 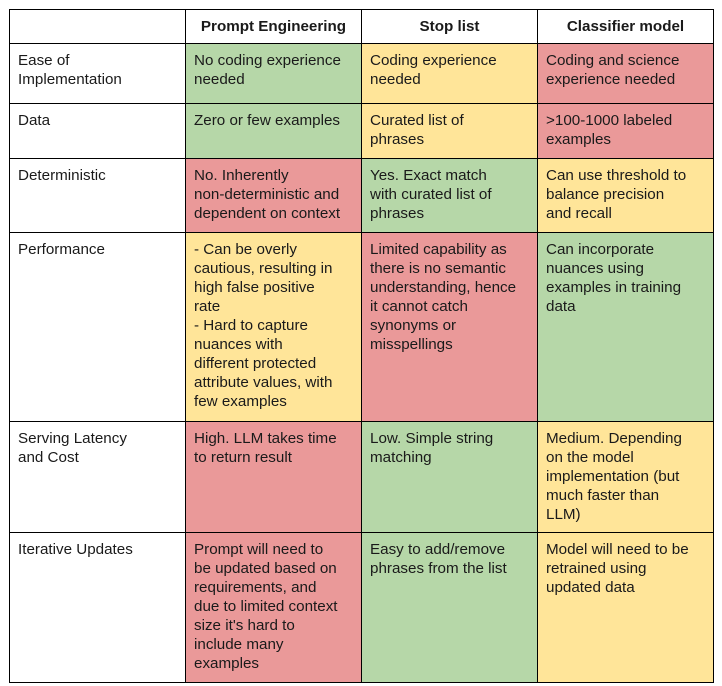 What do you see at coordinates (97, 26) in the screenshot?
I see `corner-cell` at bounding box center [97, 26].